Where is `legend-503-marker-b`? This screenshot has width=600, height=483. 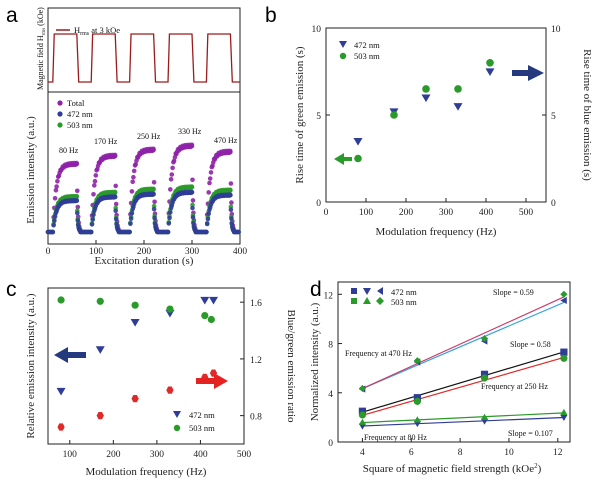 legend-503-marker-b is located at coordinates (343, 56).